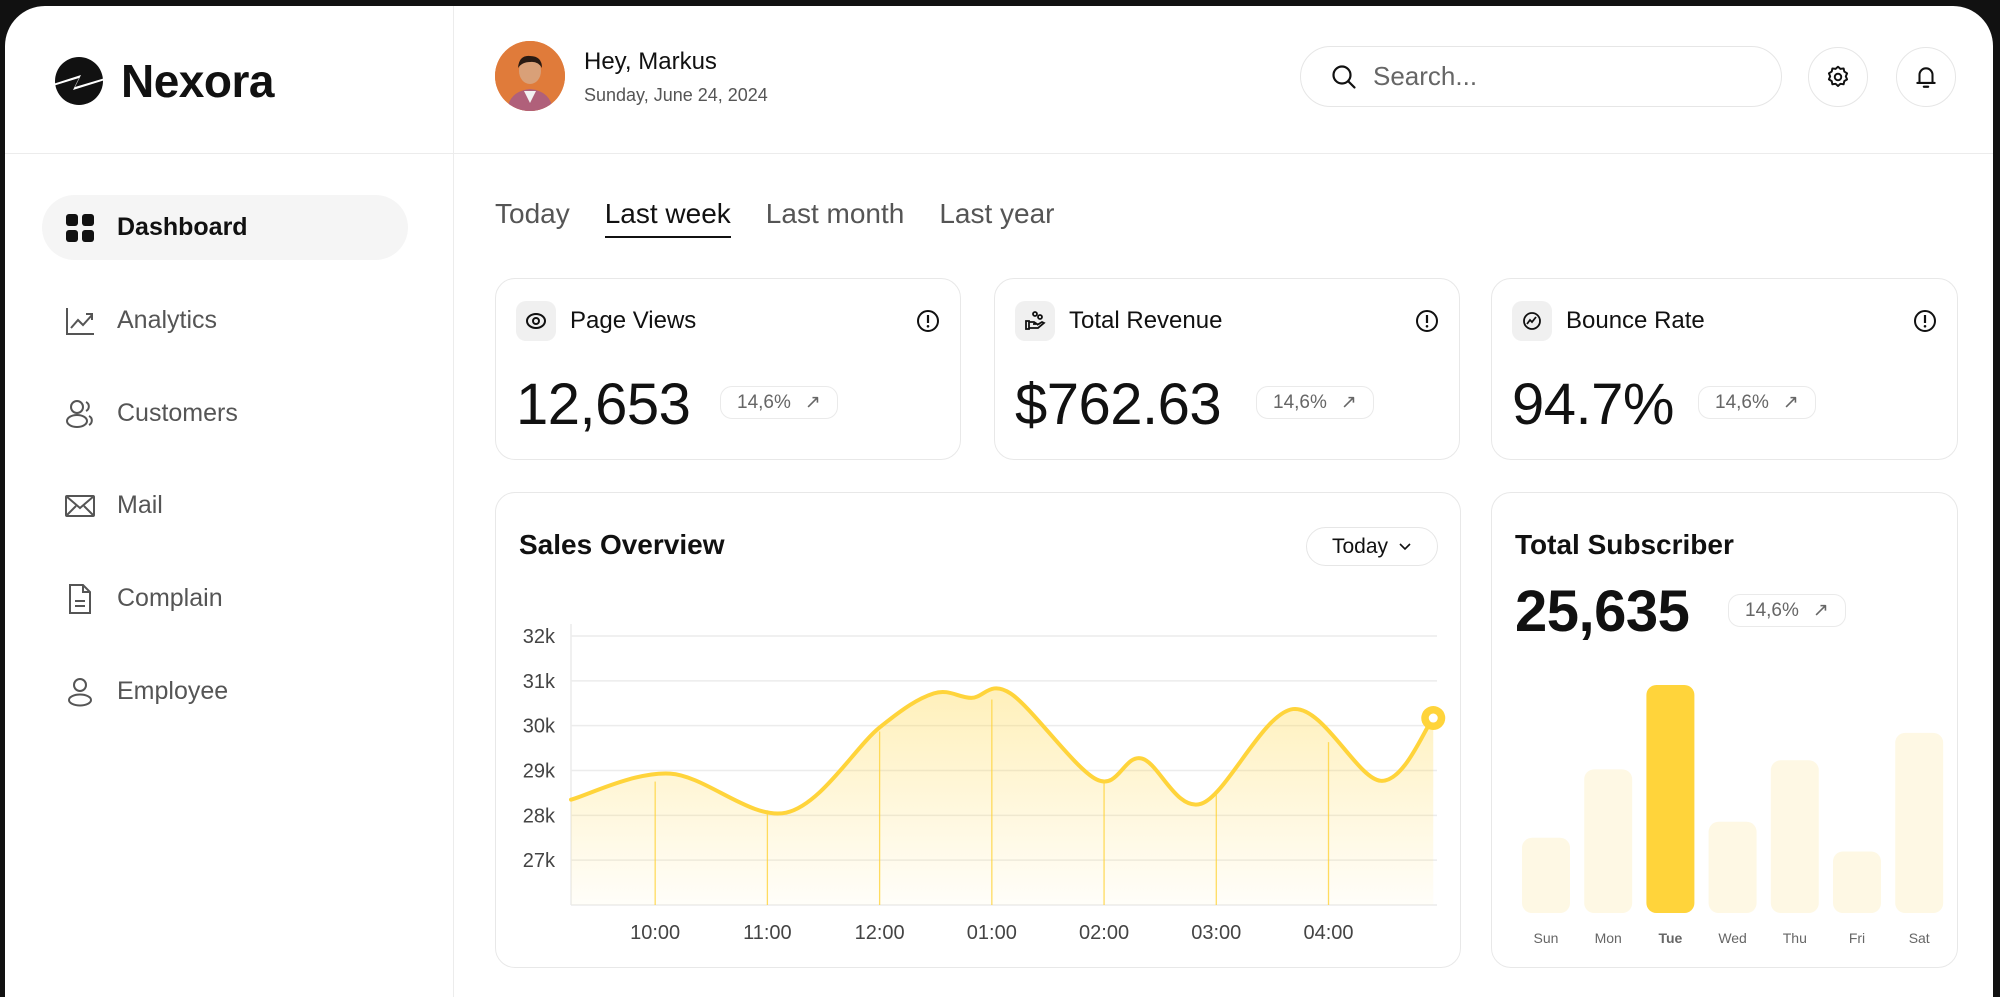 The image size is (2000, 997). What do you see at coordinates (80, 227) in the screenshot?
I see `grid-icon` at bounding box center [80, 227].